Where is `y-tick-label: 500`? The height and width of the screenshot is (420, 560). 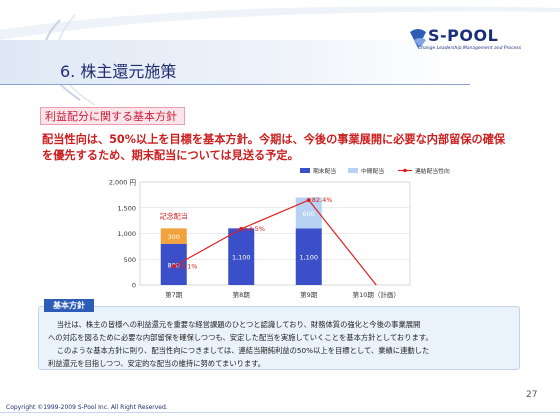 y-tick-label: 500 is located at coordinates (130, 260).